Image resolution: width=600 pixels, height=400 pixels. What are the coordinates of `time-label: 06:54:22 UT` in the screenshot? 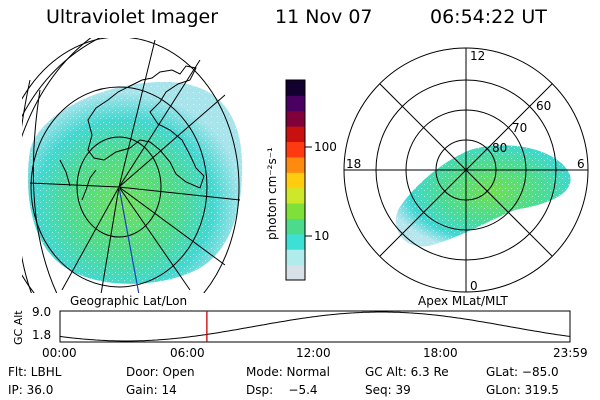 It's located at (488, 17).